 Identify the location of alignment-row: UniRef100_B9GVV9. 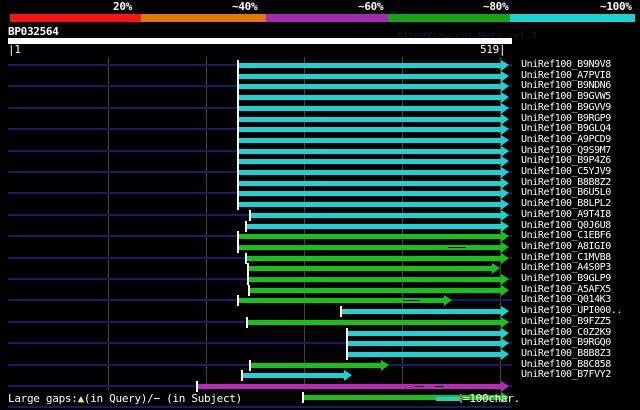
(320, 107).